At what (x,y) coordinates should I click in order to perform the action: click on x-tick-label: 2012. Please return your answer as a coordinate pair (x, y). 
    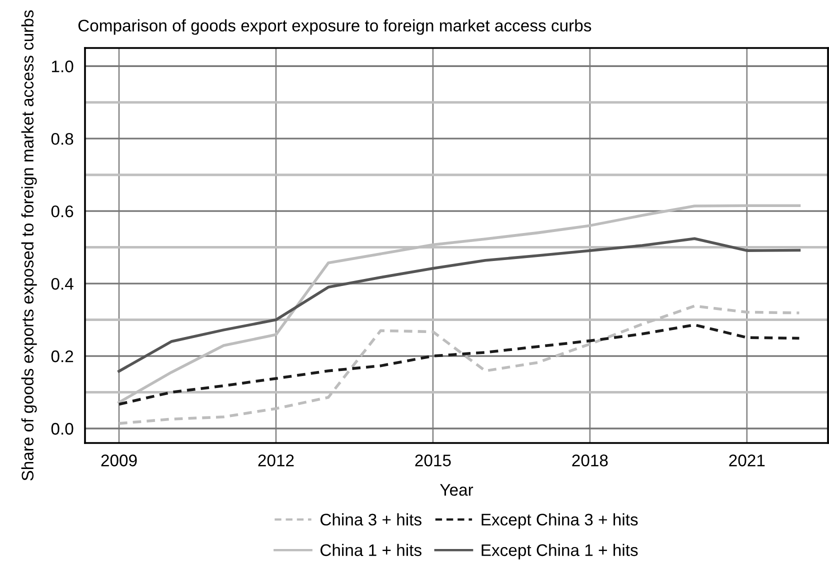
    Looking at the image, I should click on (276, 460).